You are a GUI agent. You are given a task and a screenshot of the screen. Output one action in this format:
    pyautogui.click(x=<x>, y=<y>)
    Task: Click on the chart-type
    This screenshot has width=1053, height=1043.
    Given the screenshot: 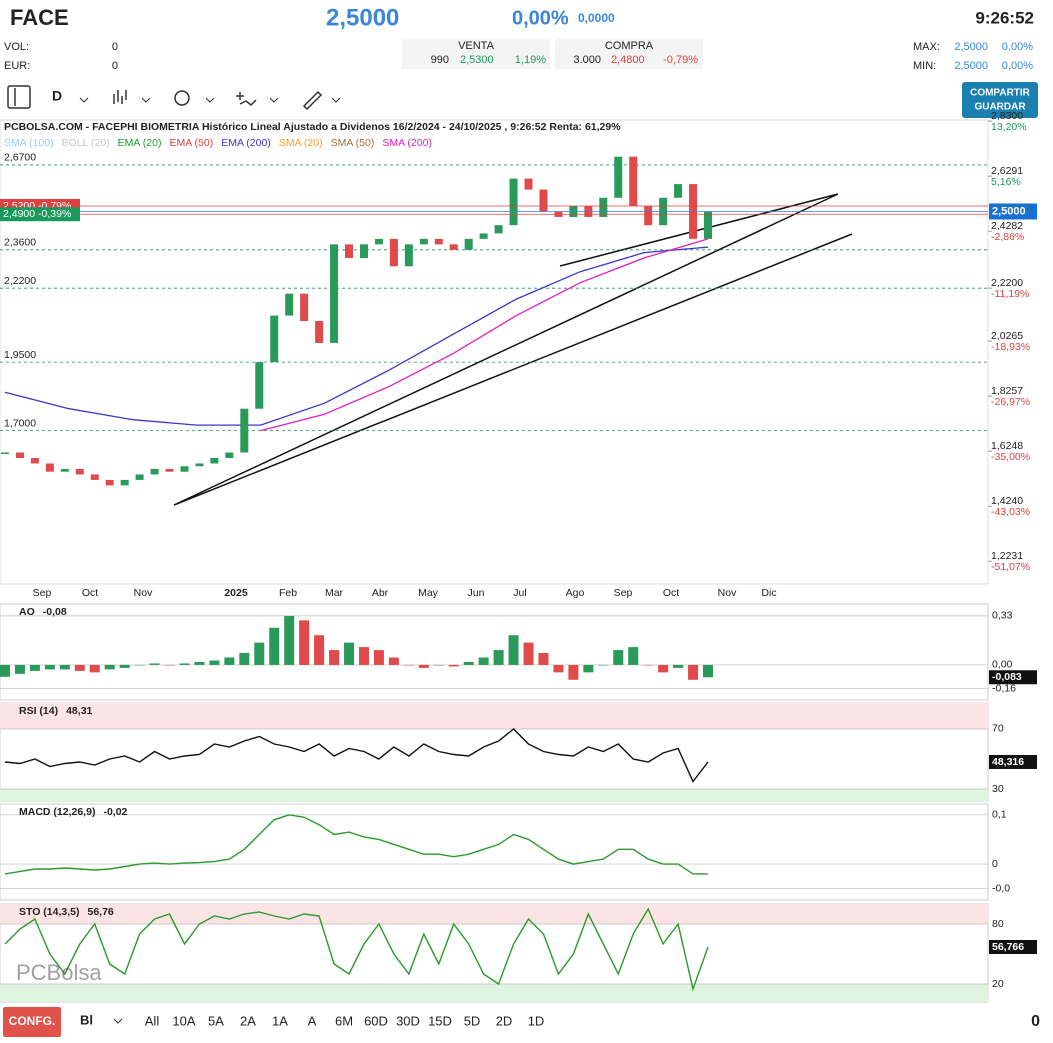 What is the action you would take?
    pyautogui.click(x=120, y=97)
    